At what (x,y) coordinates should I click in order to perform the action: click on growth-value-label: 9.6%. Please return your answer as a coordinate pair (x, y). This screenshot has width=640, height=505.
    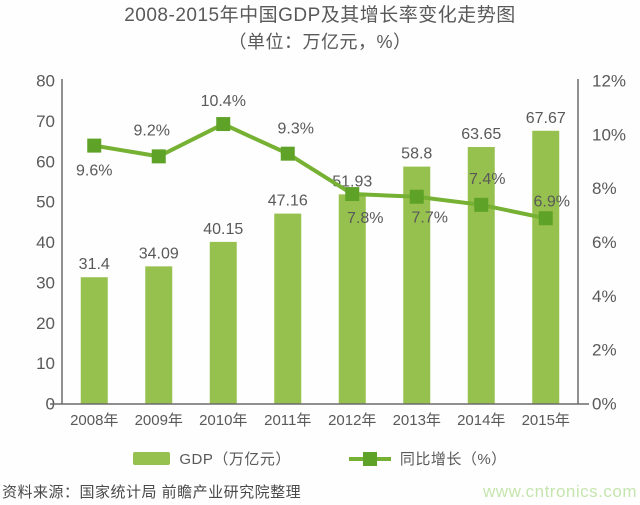
    Looking at the image, I should click on (94, 171).